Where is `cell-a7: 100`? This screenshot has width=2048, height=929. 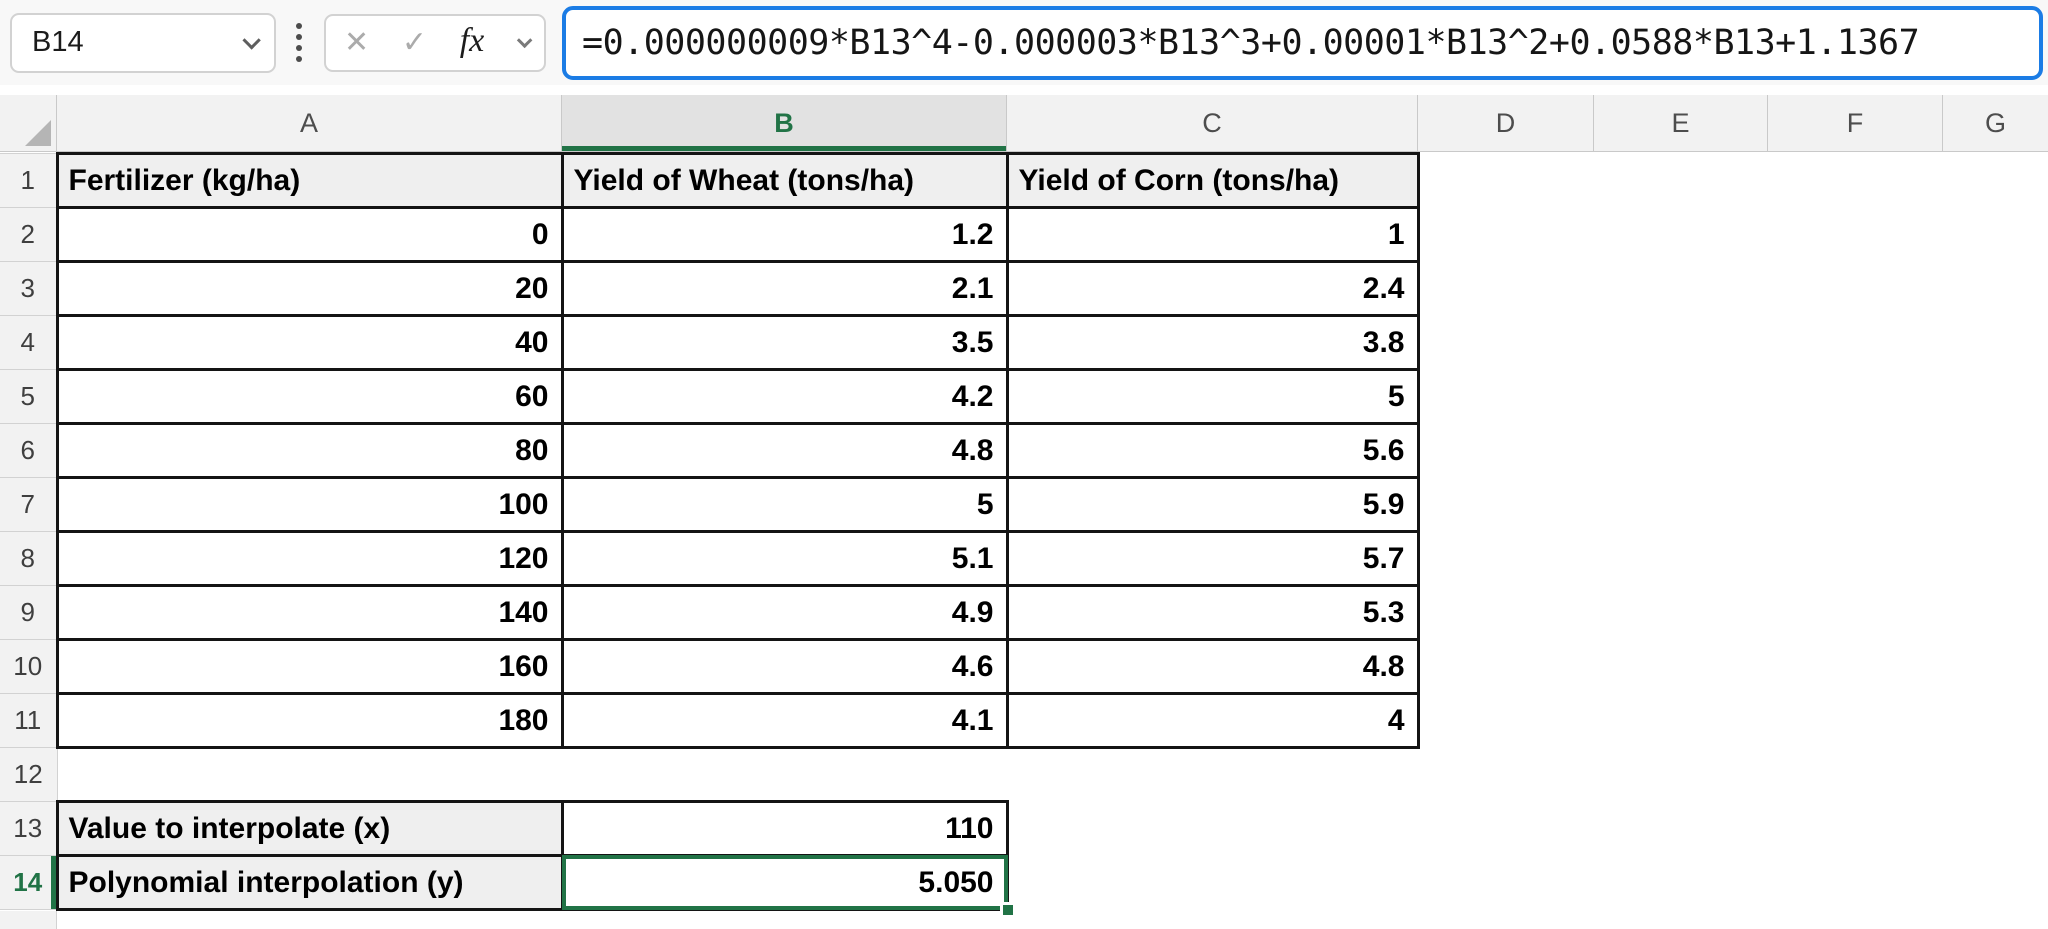
cell-a7: 100 is located at coordinates (309, 504).